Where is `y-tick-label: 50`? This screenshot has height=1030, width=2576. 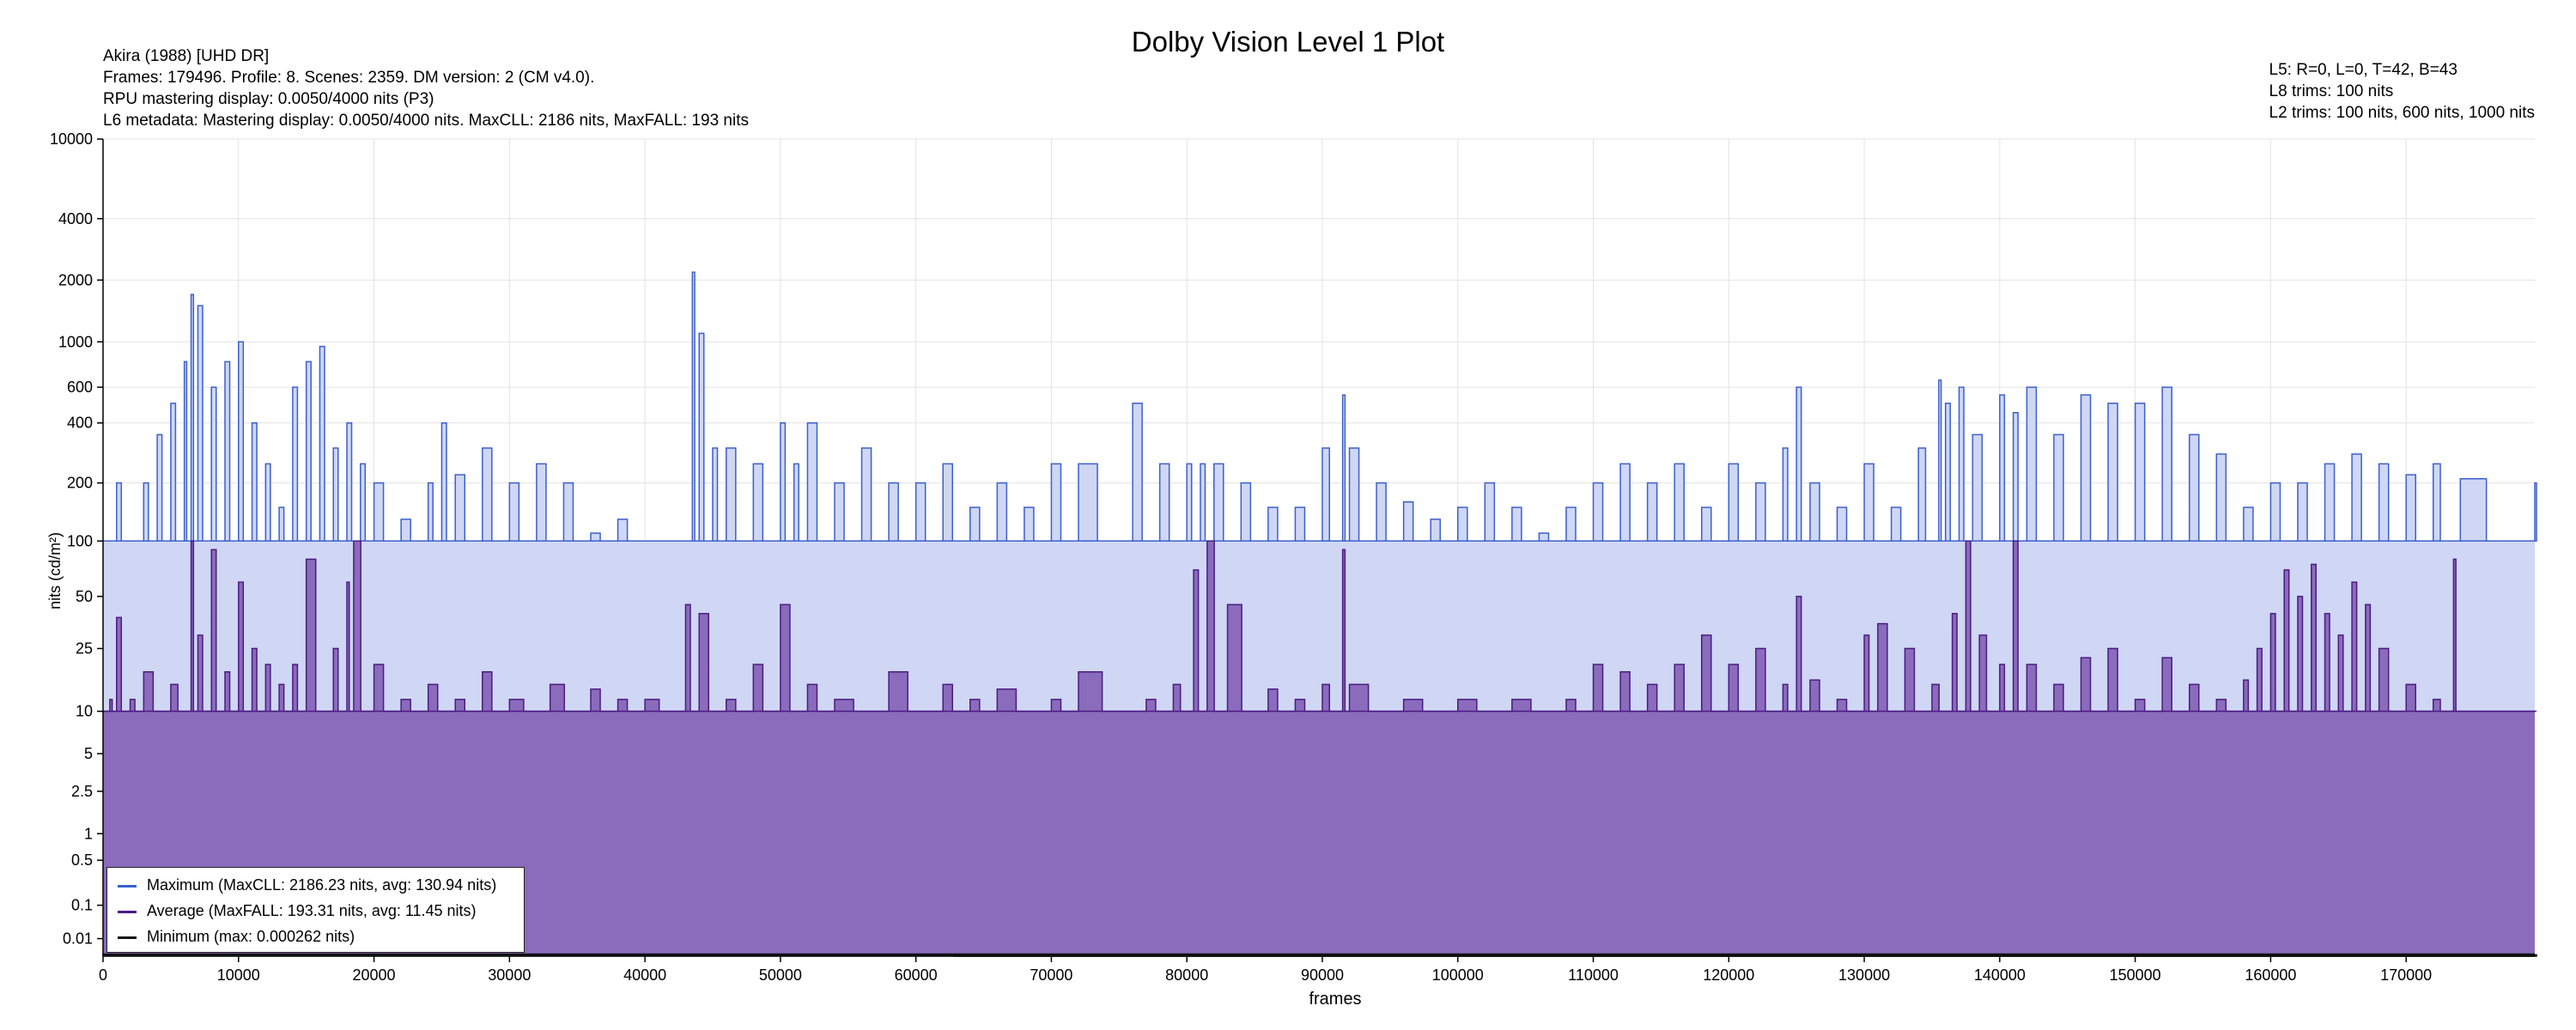
y-tick-label: 50 is located at coordinates (85, 596).